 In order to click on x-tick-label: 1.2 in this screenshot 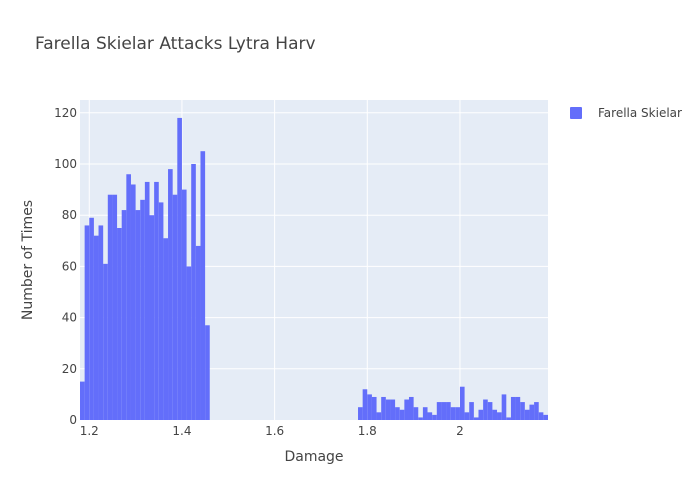, I will do `click(89, 431)`.